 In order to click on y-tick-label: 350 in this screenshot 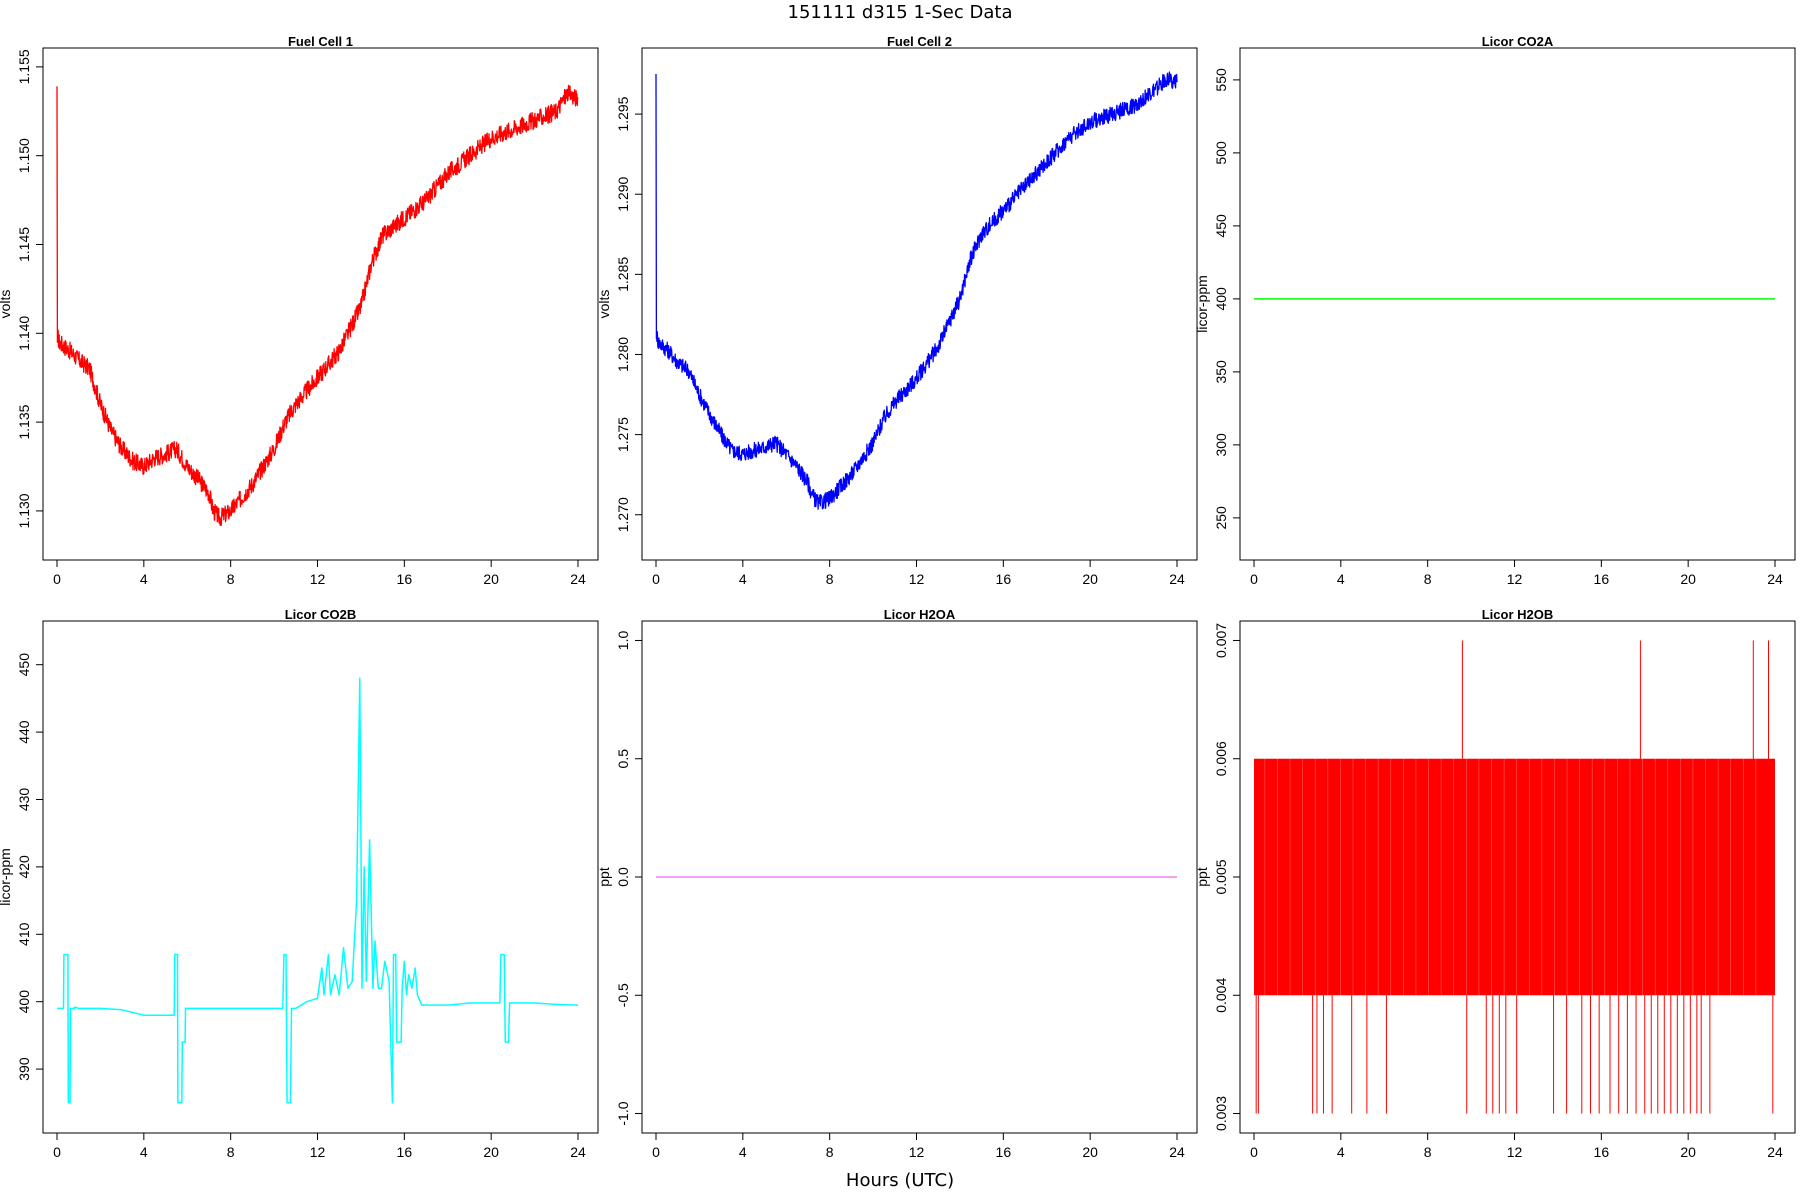, I will do `click(1221, 372)`.